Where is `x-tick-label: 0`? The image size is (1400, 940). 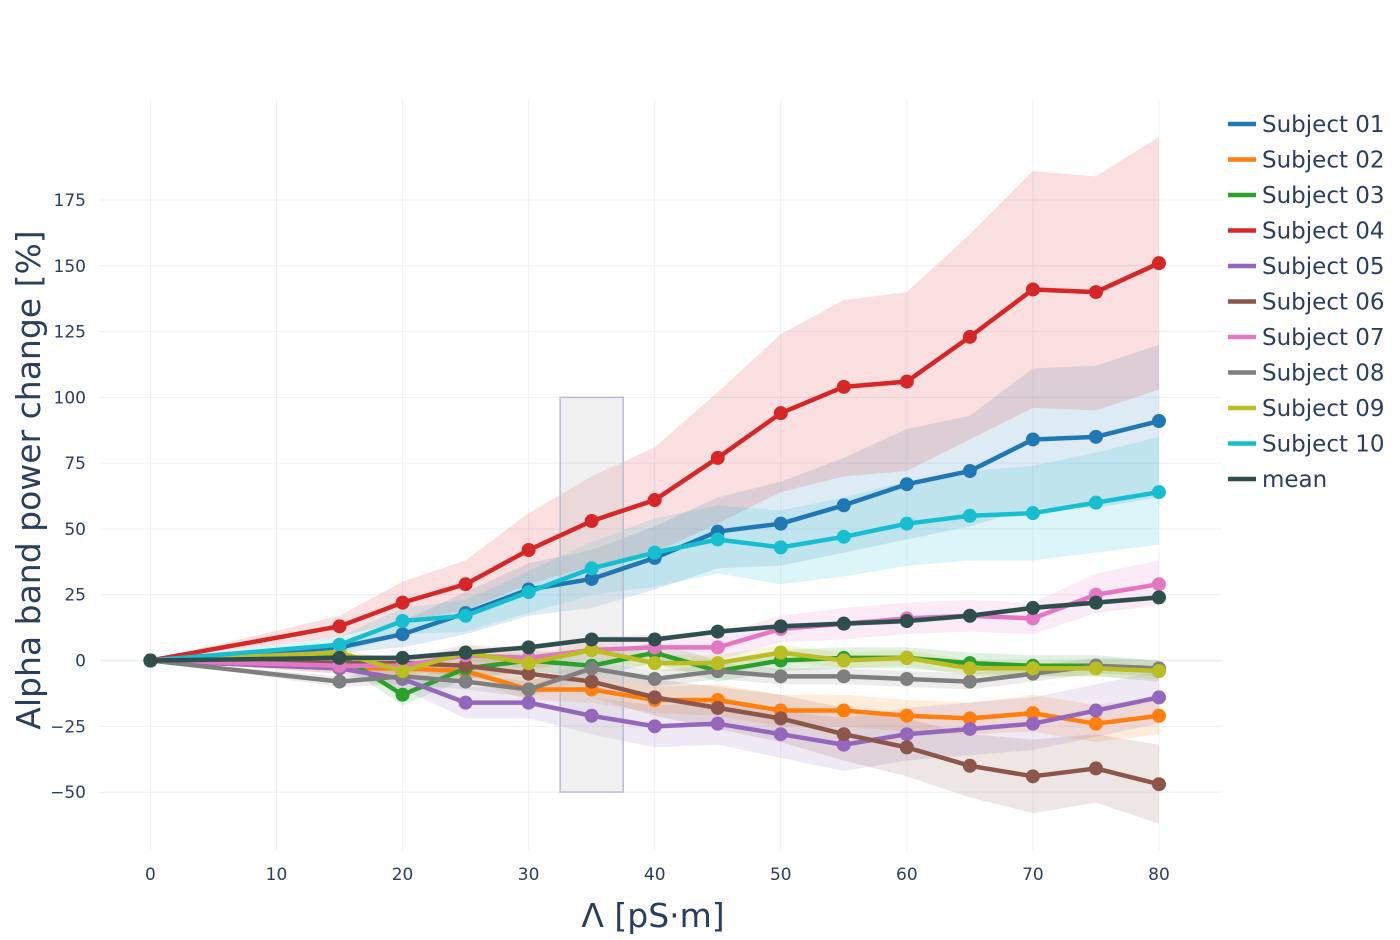 x-tick-label: 0 is located at coordinates (150, 875).